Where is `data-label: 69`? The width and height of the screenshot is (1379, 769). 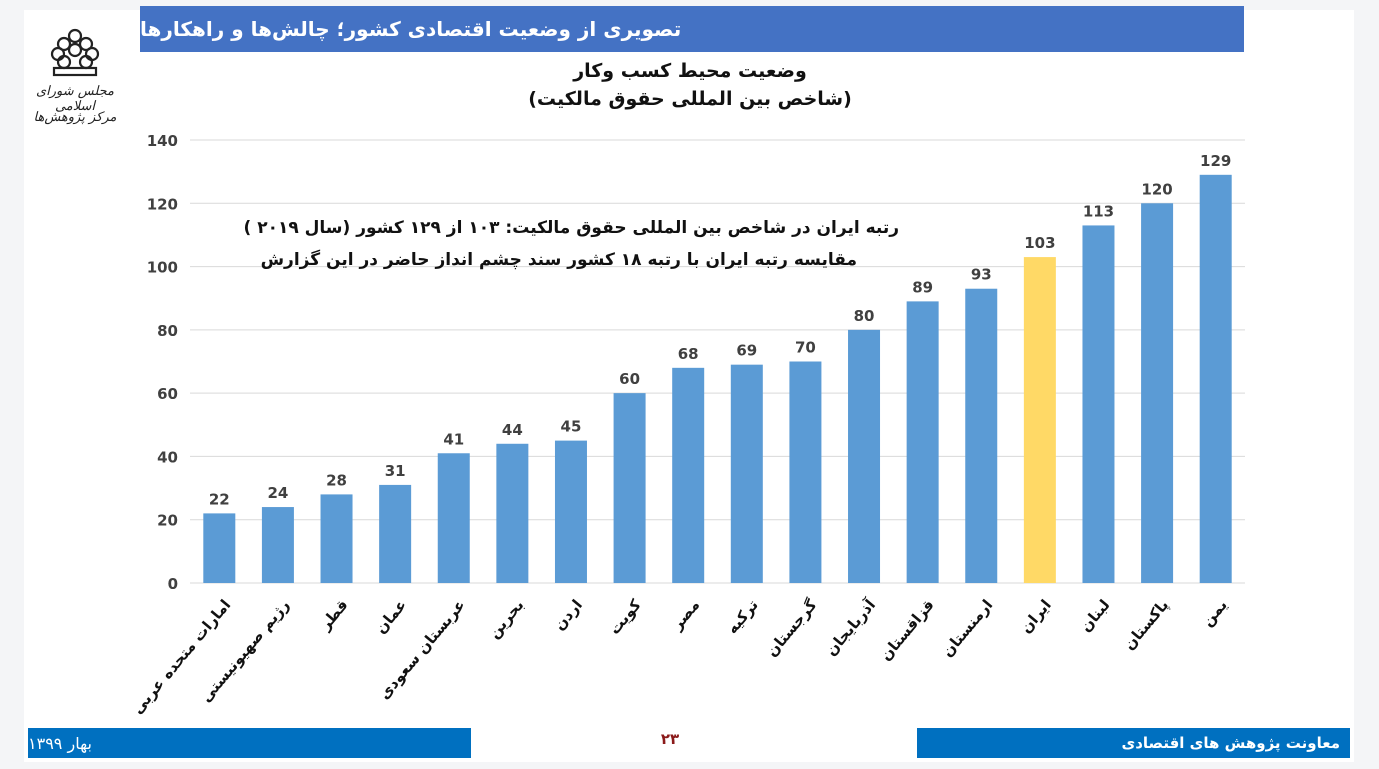
data-label: 69 is located at coordinates (746, 351).